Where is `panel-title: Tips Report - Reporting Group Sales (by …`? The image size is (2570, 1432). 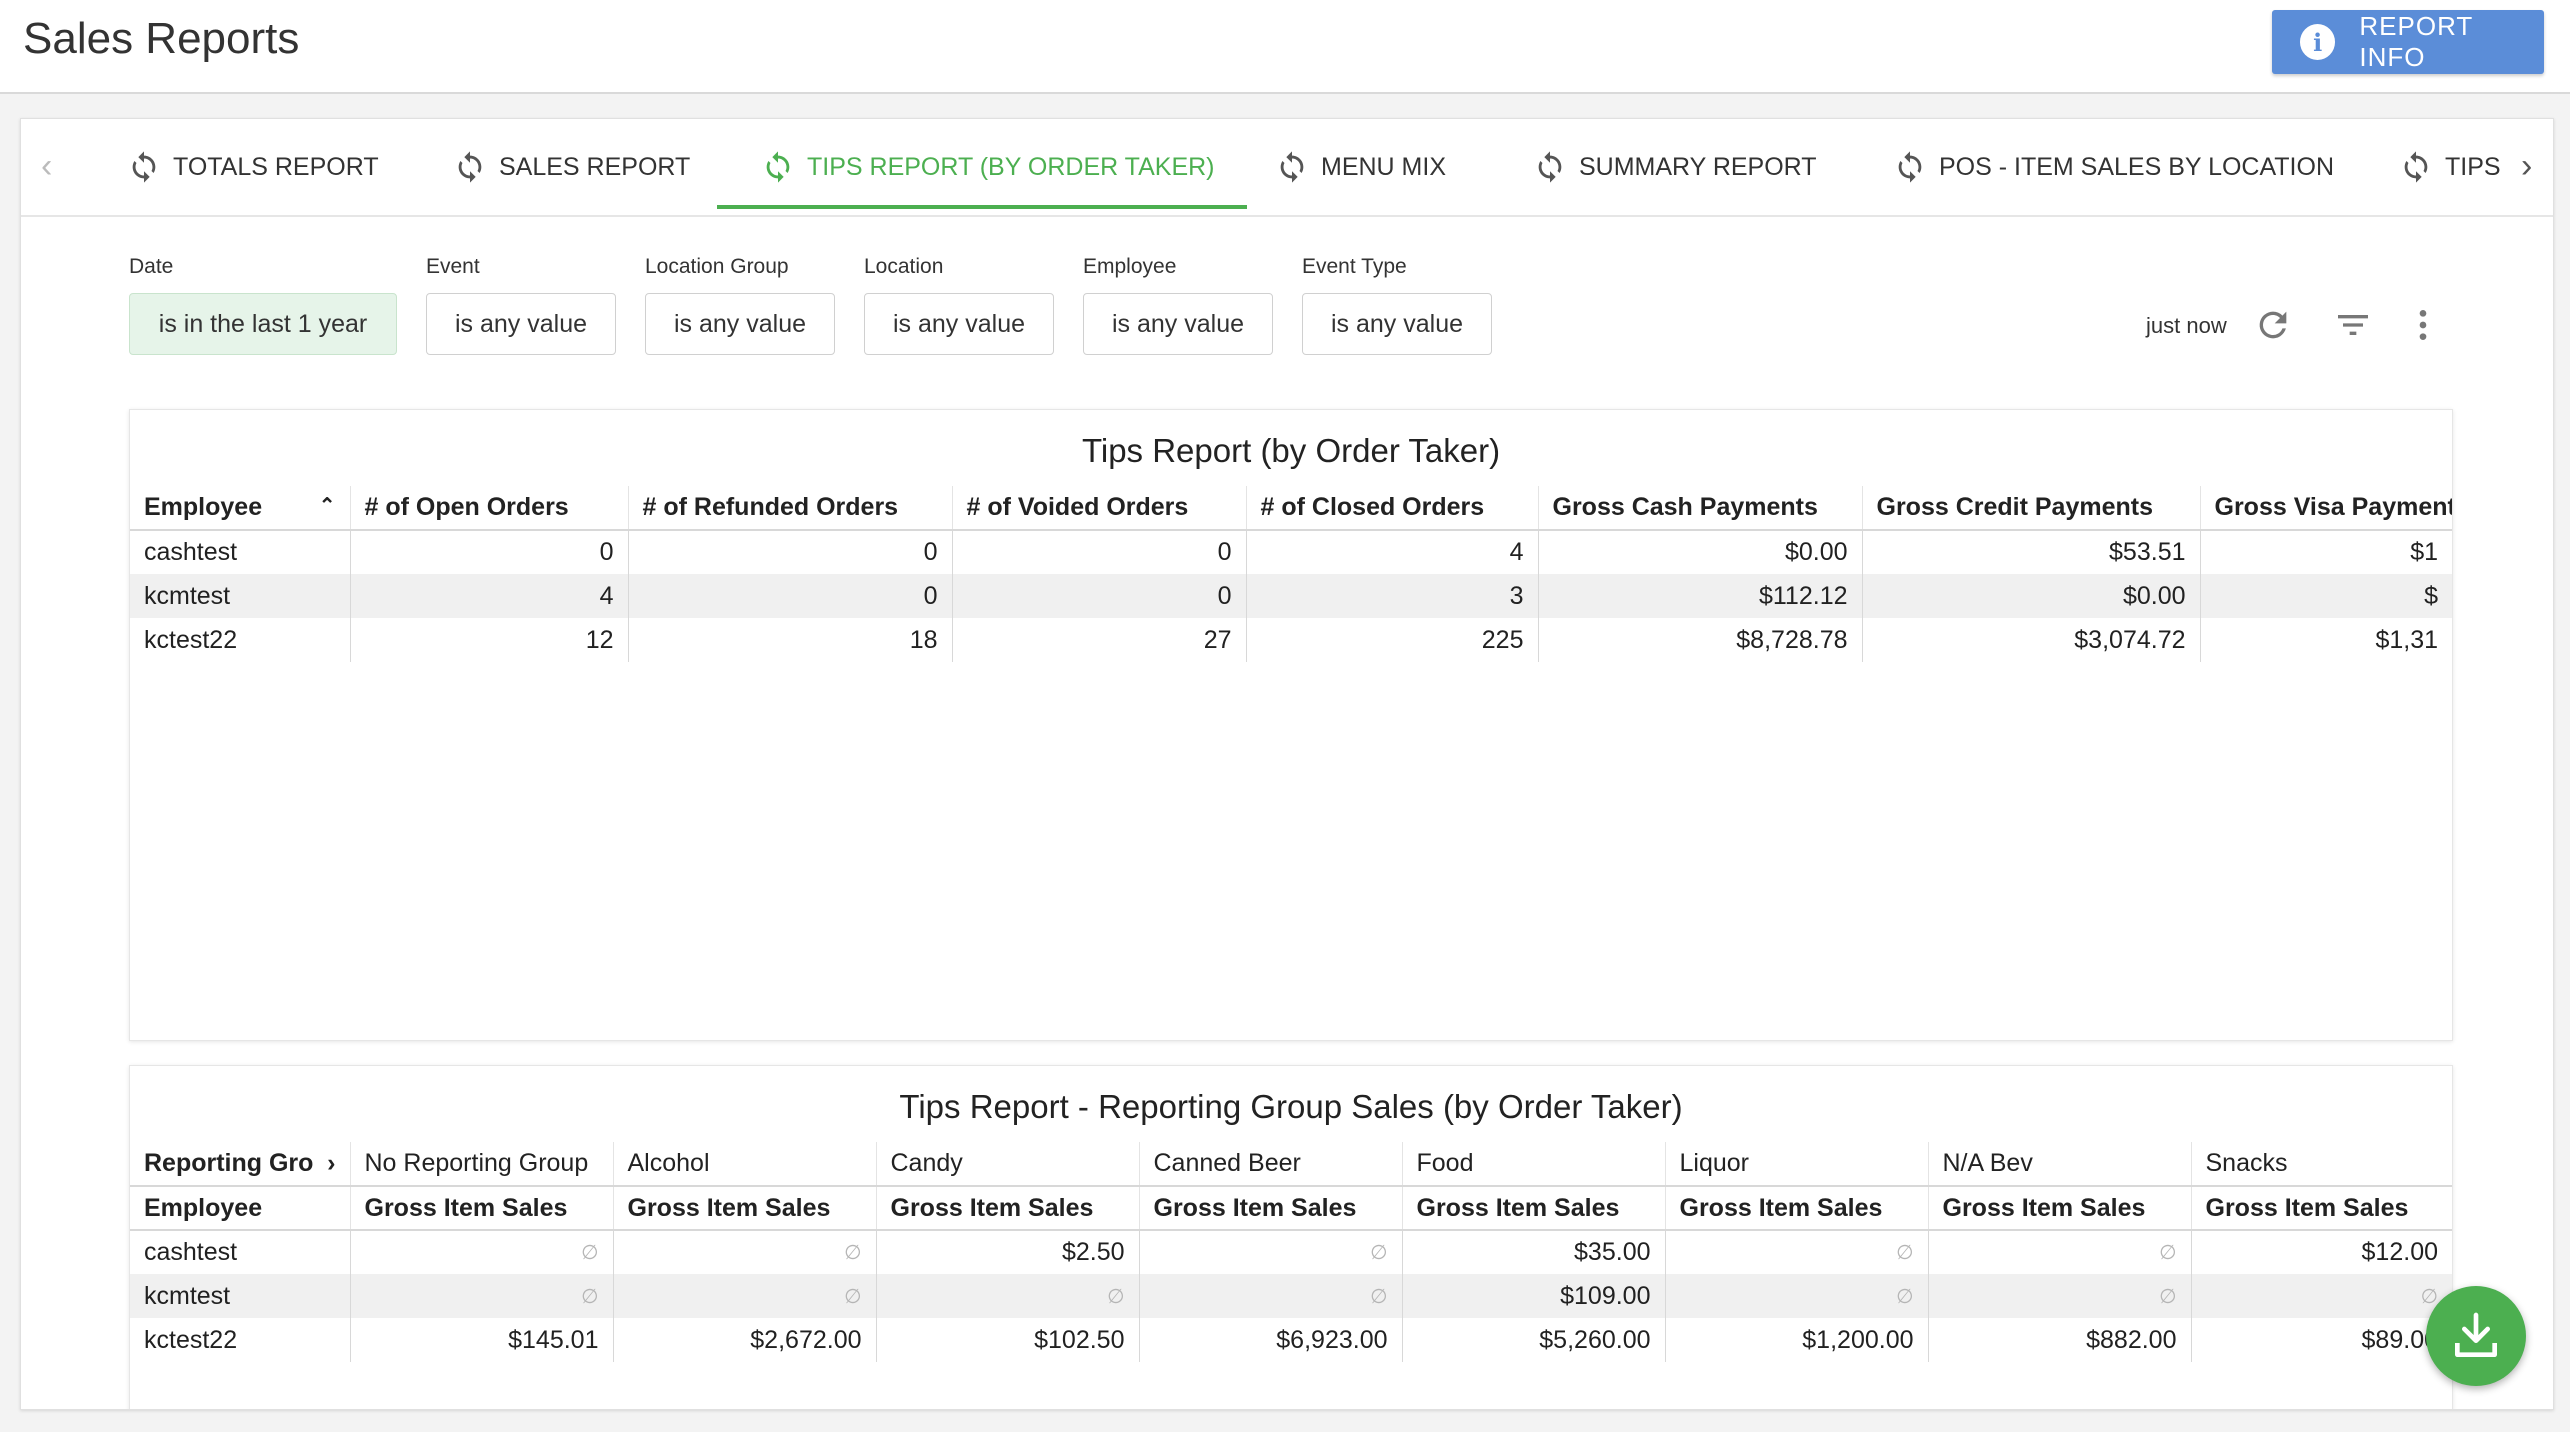
panel-title: Tips Report - Reporting Group Sales (by … is located at coordinates (1291, 1106).